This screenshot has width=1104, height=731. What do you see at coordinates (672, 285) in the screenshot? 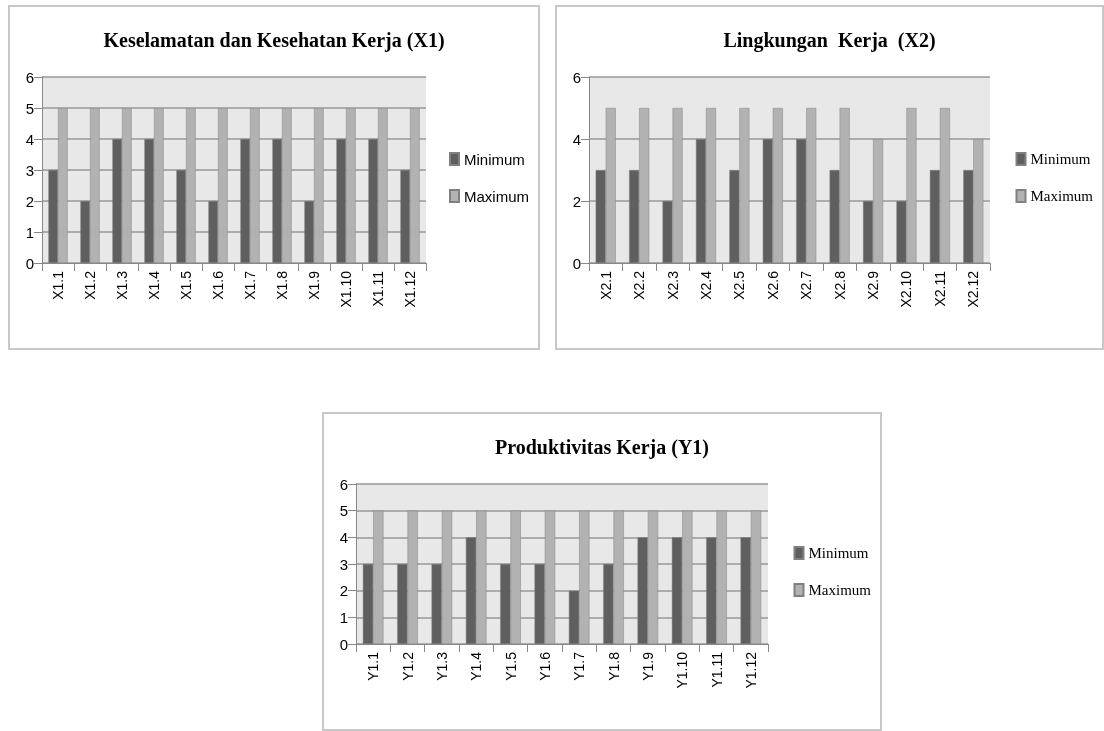
I see `x-tick-label: X2.3` at bounding box center [672, 285].